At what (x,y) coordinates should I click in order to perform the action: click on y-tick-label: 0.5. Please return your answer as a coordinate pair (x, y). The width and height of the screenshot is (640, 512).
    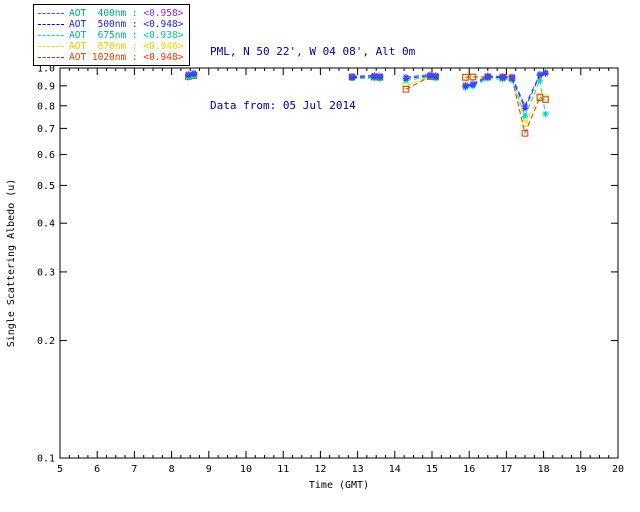
    Looking at the image, I should click on (46, 186).